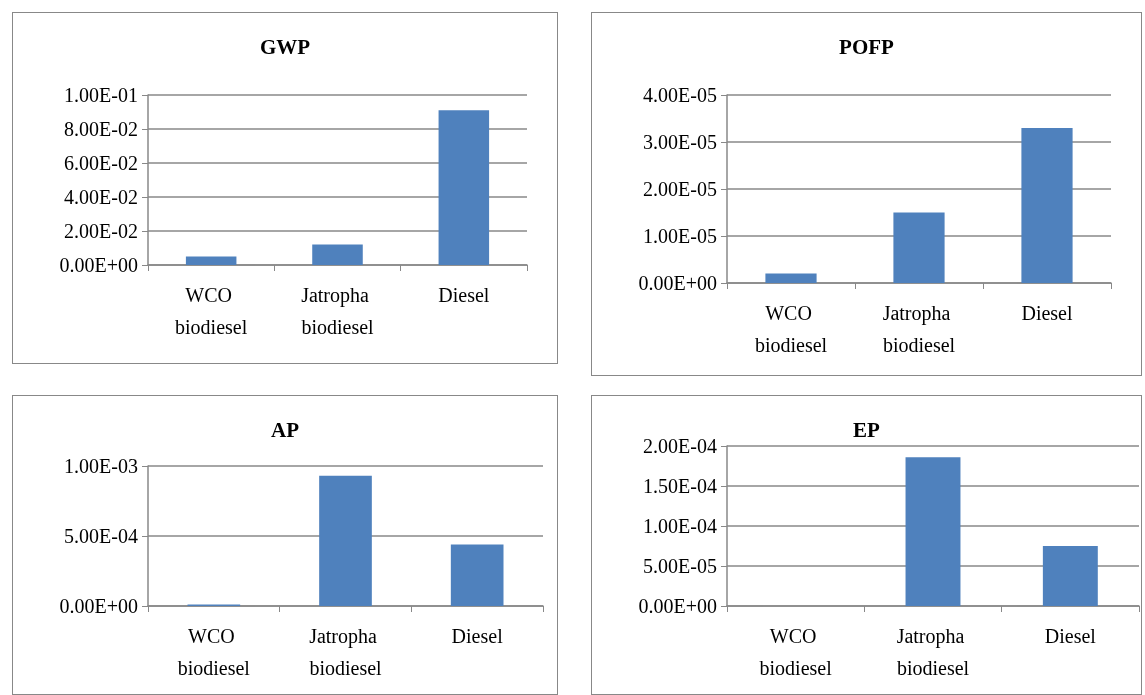 This screenshot has width=1145, height=695. I want to click on chart-title: POFP, so click(867, 46).